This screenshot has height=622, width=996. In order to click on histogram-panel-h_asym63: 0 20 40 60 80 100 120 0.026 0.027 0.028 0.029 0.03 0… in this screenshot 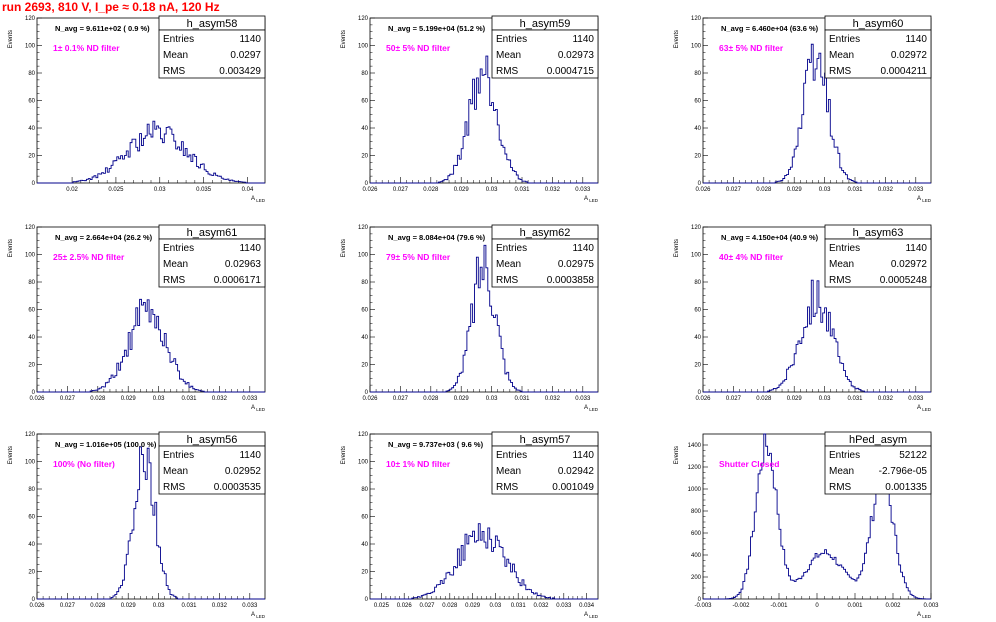, I will do `click(803, 318)`.